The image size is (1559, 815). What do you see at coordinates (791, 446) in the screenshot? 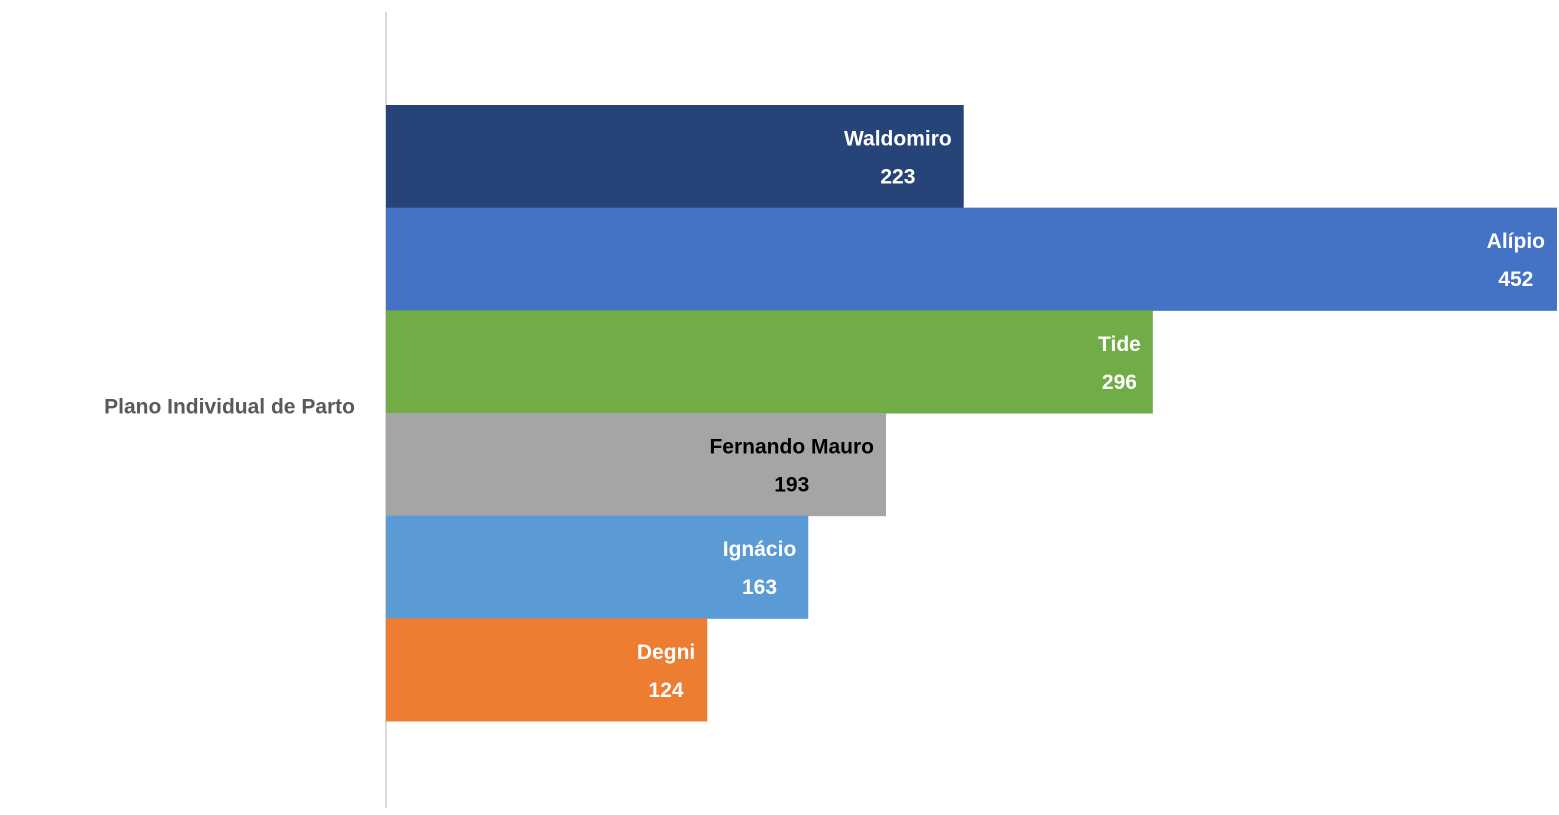
I see `data-label-name: Fernando Mauro` at bounding box center [791, 446].